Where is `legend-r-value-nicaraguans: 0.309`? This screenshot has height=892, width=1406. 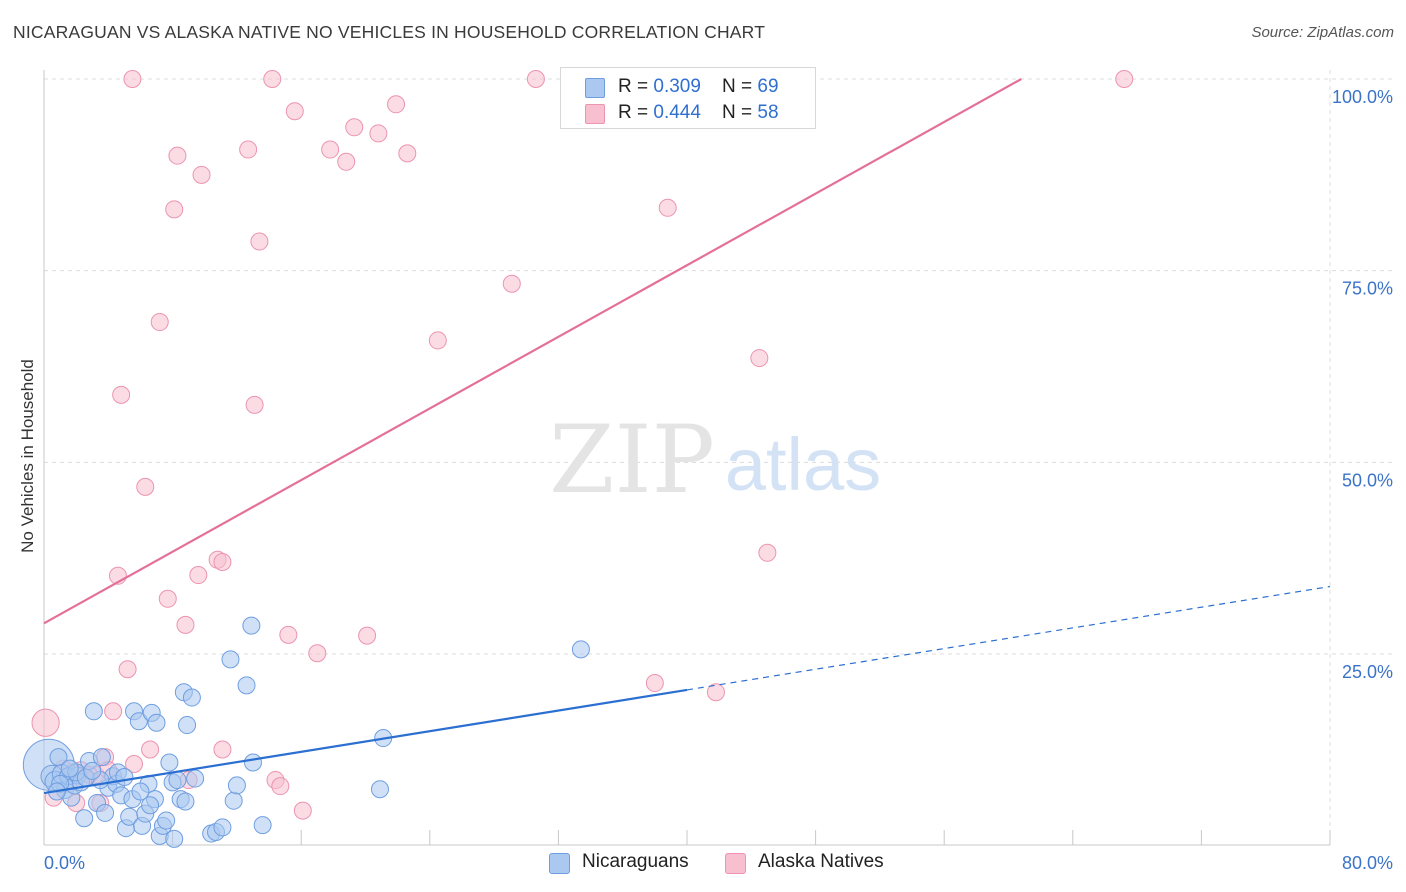 legend-r-value-nicaraguans: 0.309 is located at coordinates (677, 86).